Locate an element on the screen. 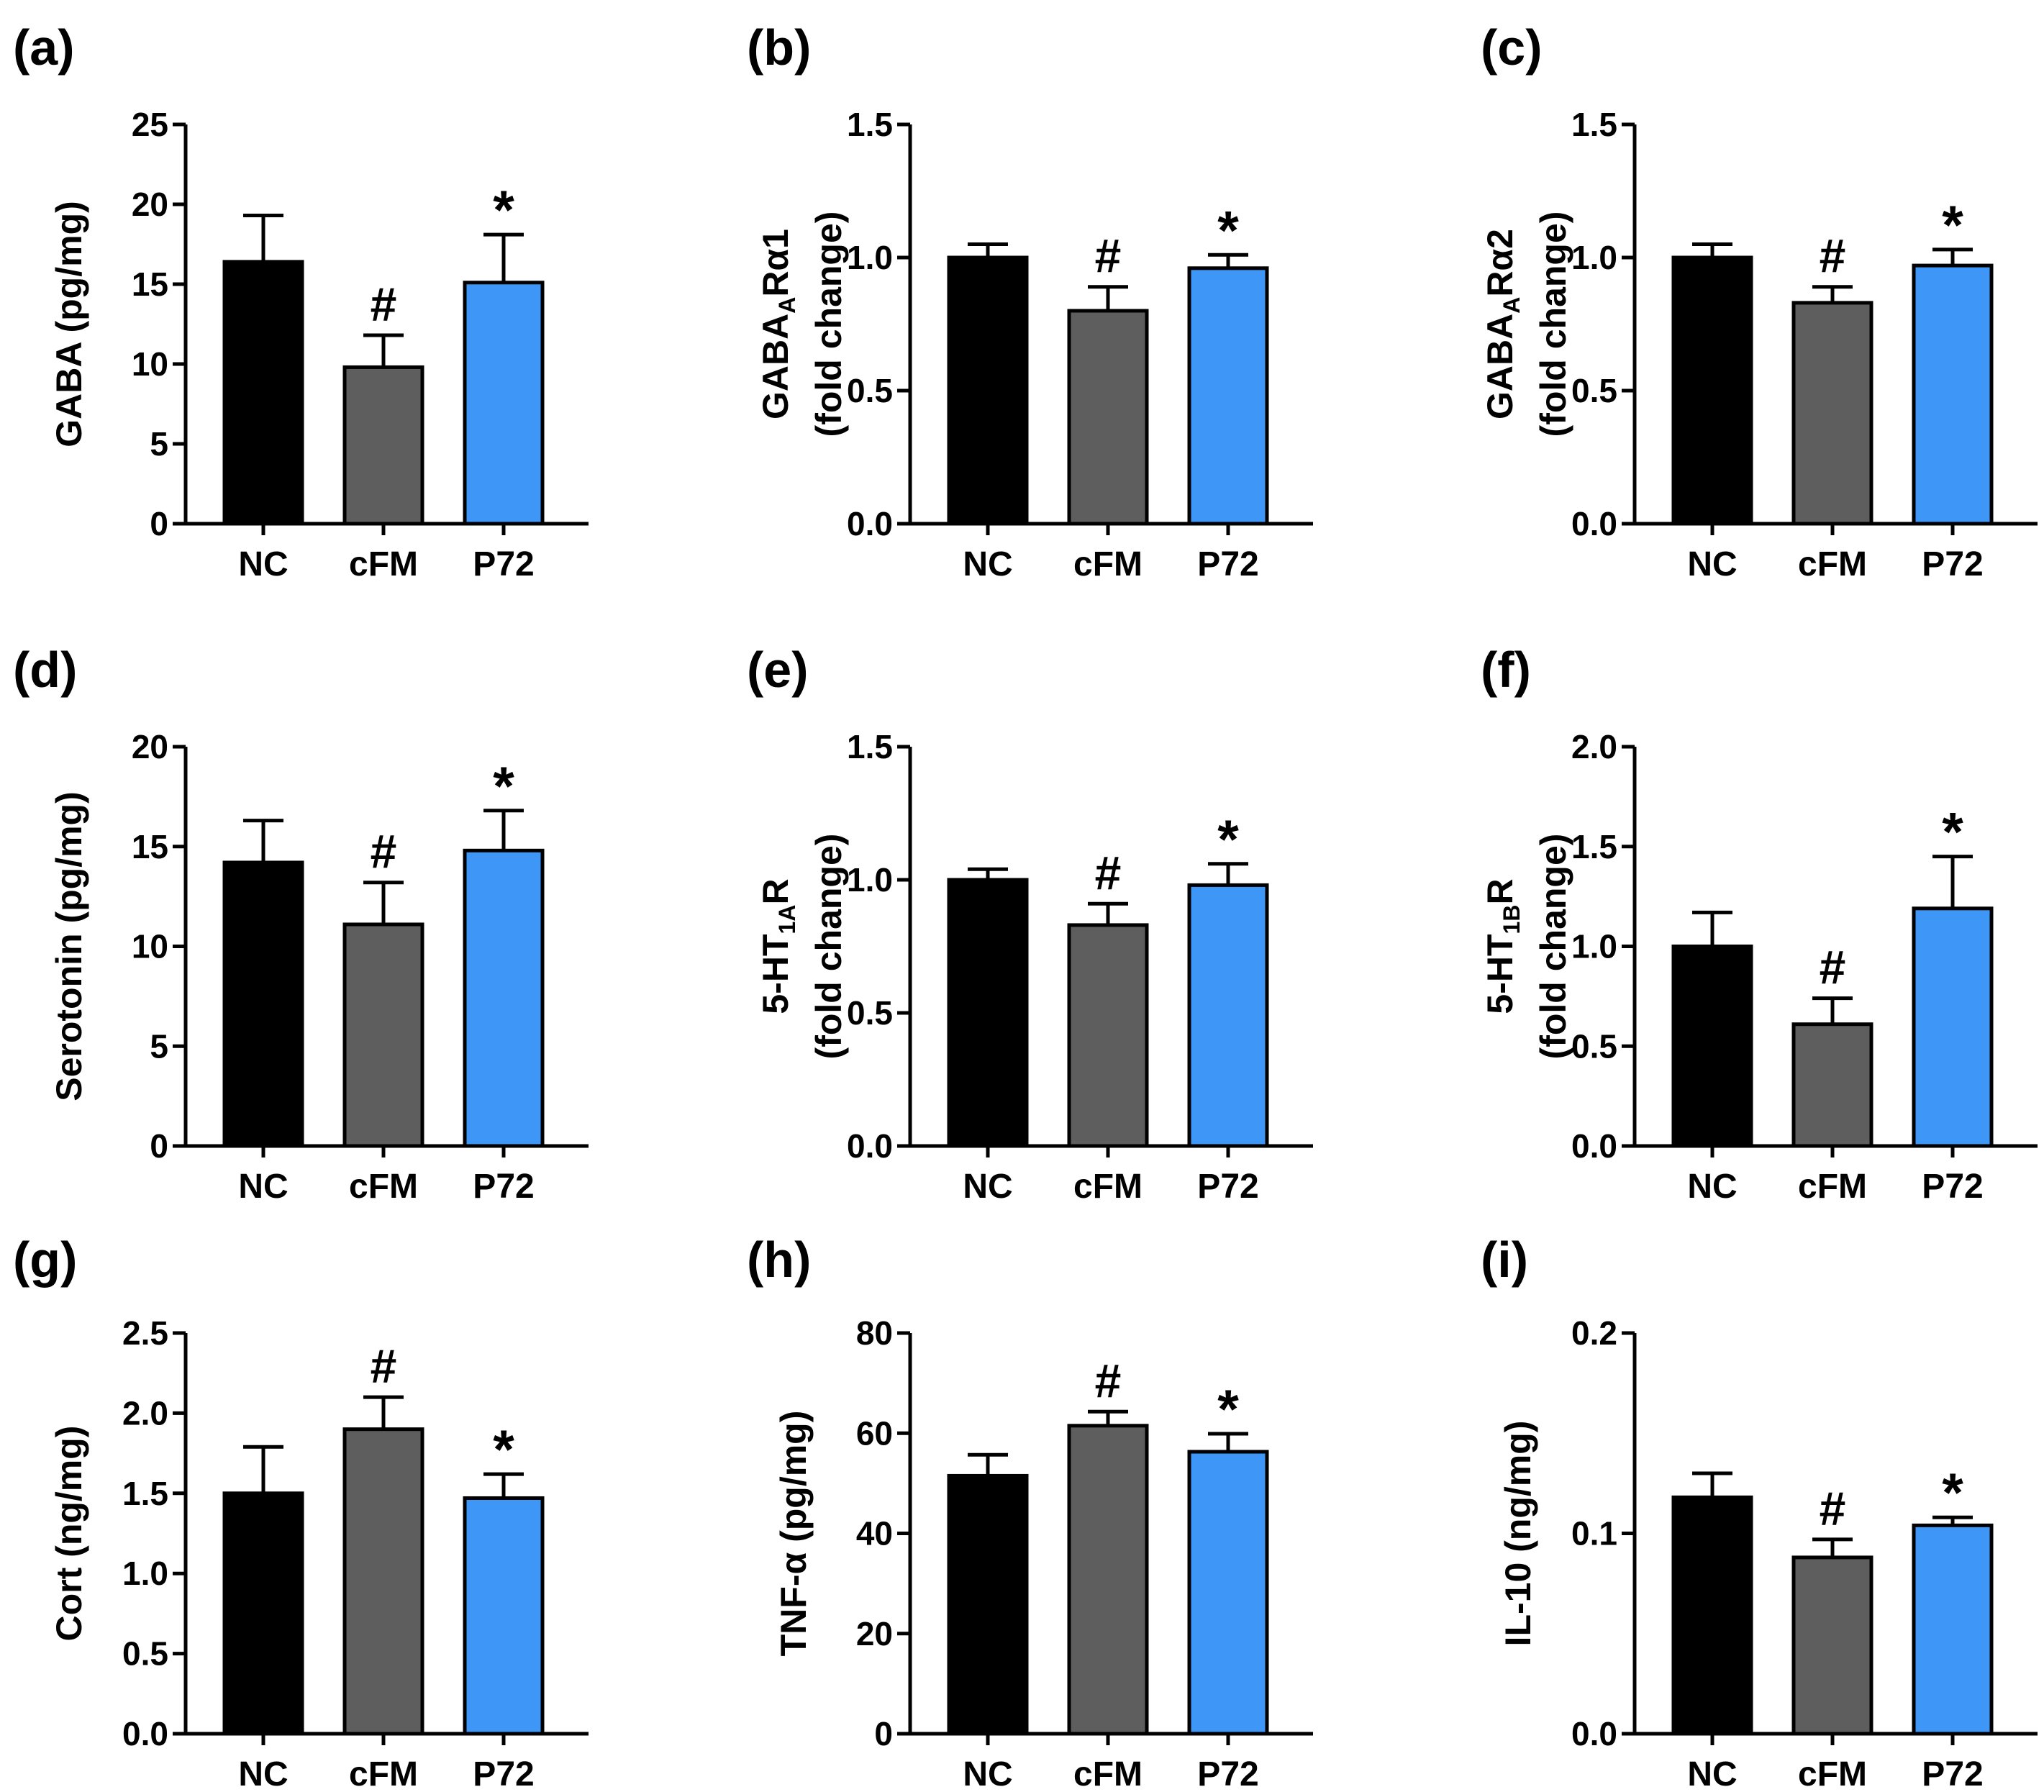  y-axis-title-part: GABA (pg/mg) is located at coordinates (69, 324).